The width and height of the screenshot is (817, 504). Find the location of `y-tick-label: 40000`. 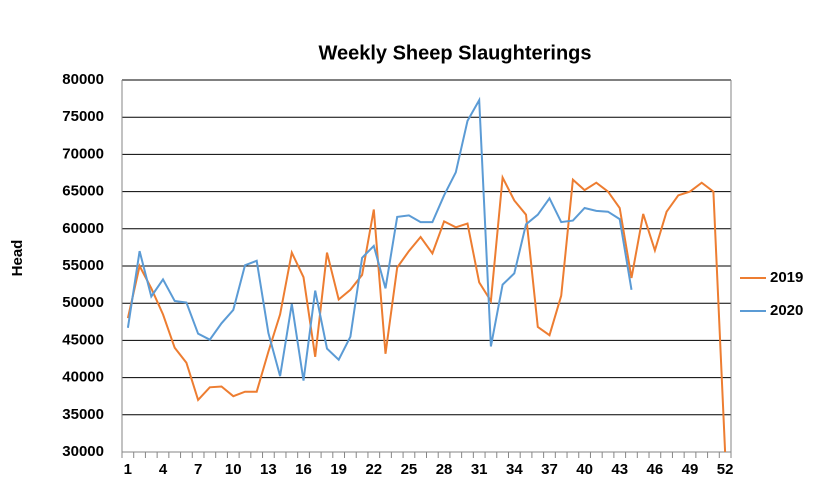

y-tick-label: 40000 is located at coordinates (83, 377).